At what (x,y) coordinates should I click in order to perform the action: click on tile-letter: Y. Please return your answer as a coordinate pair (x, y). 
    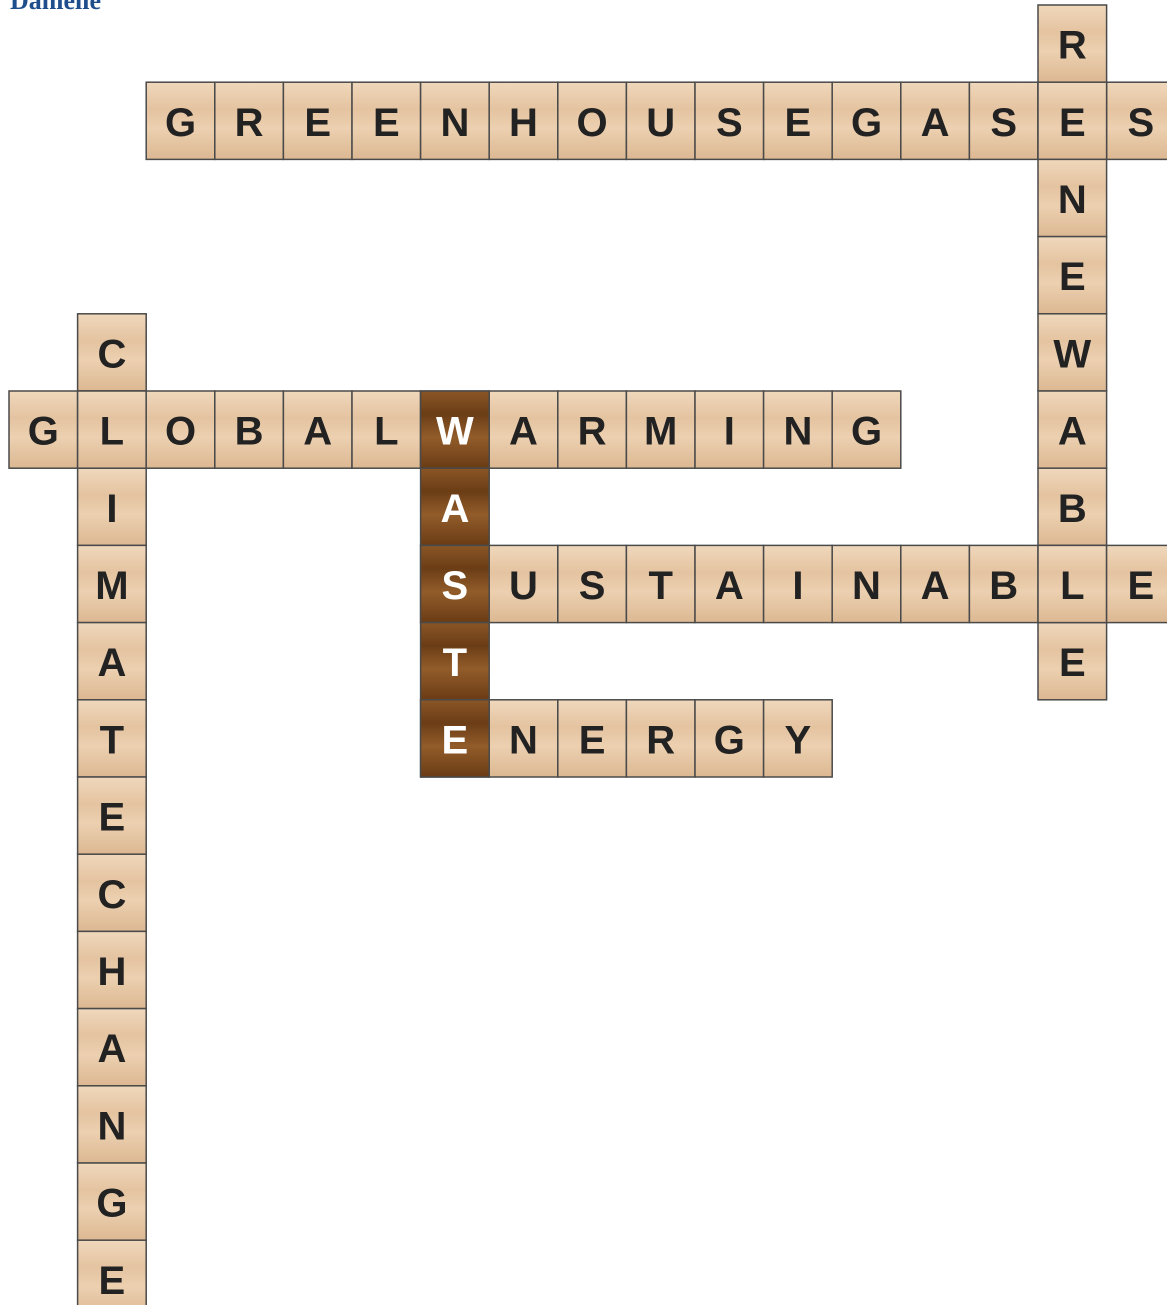
    Looking at the image, I should click on (798, 740).